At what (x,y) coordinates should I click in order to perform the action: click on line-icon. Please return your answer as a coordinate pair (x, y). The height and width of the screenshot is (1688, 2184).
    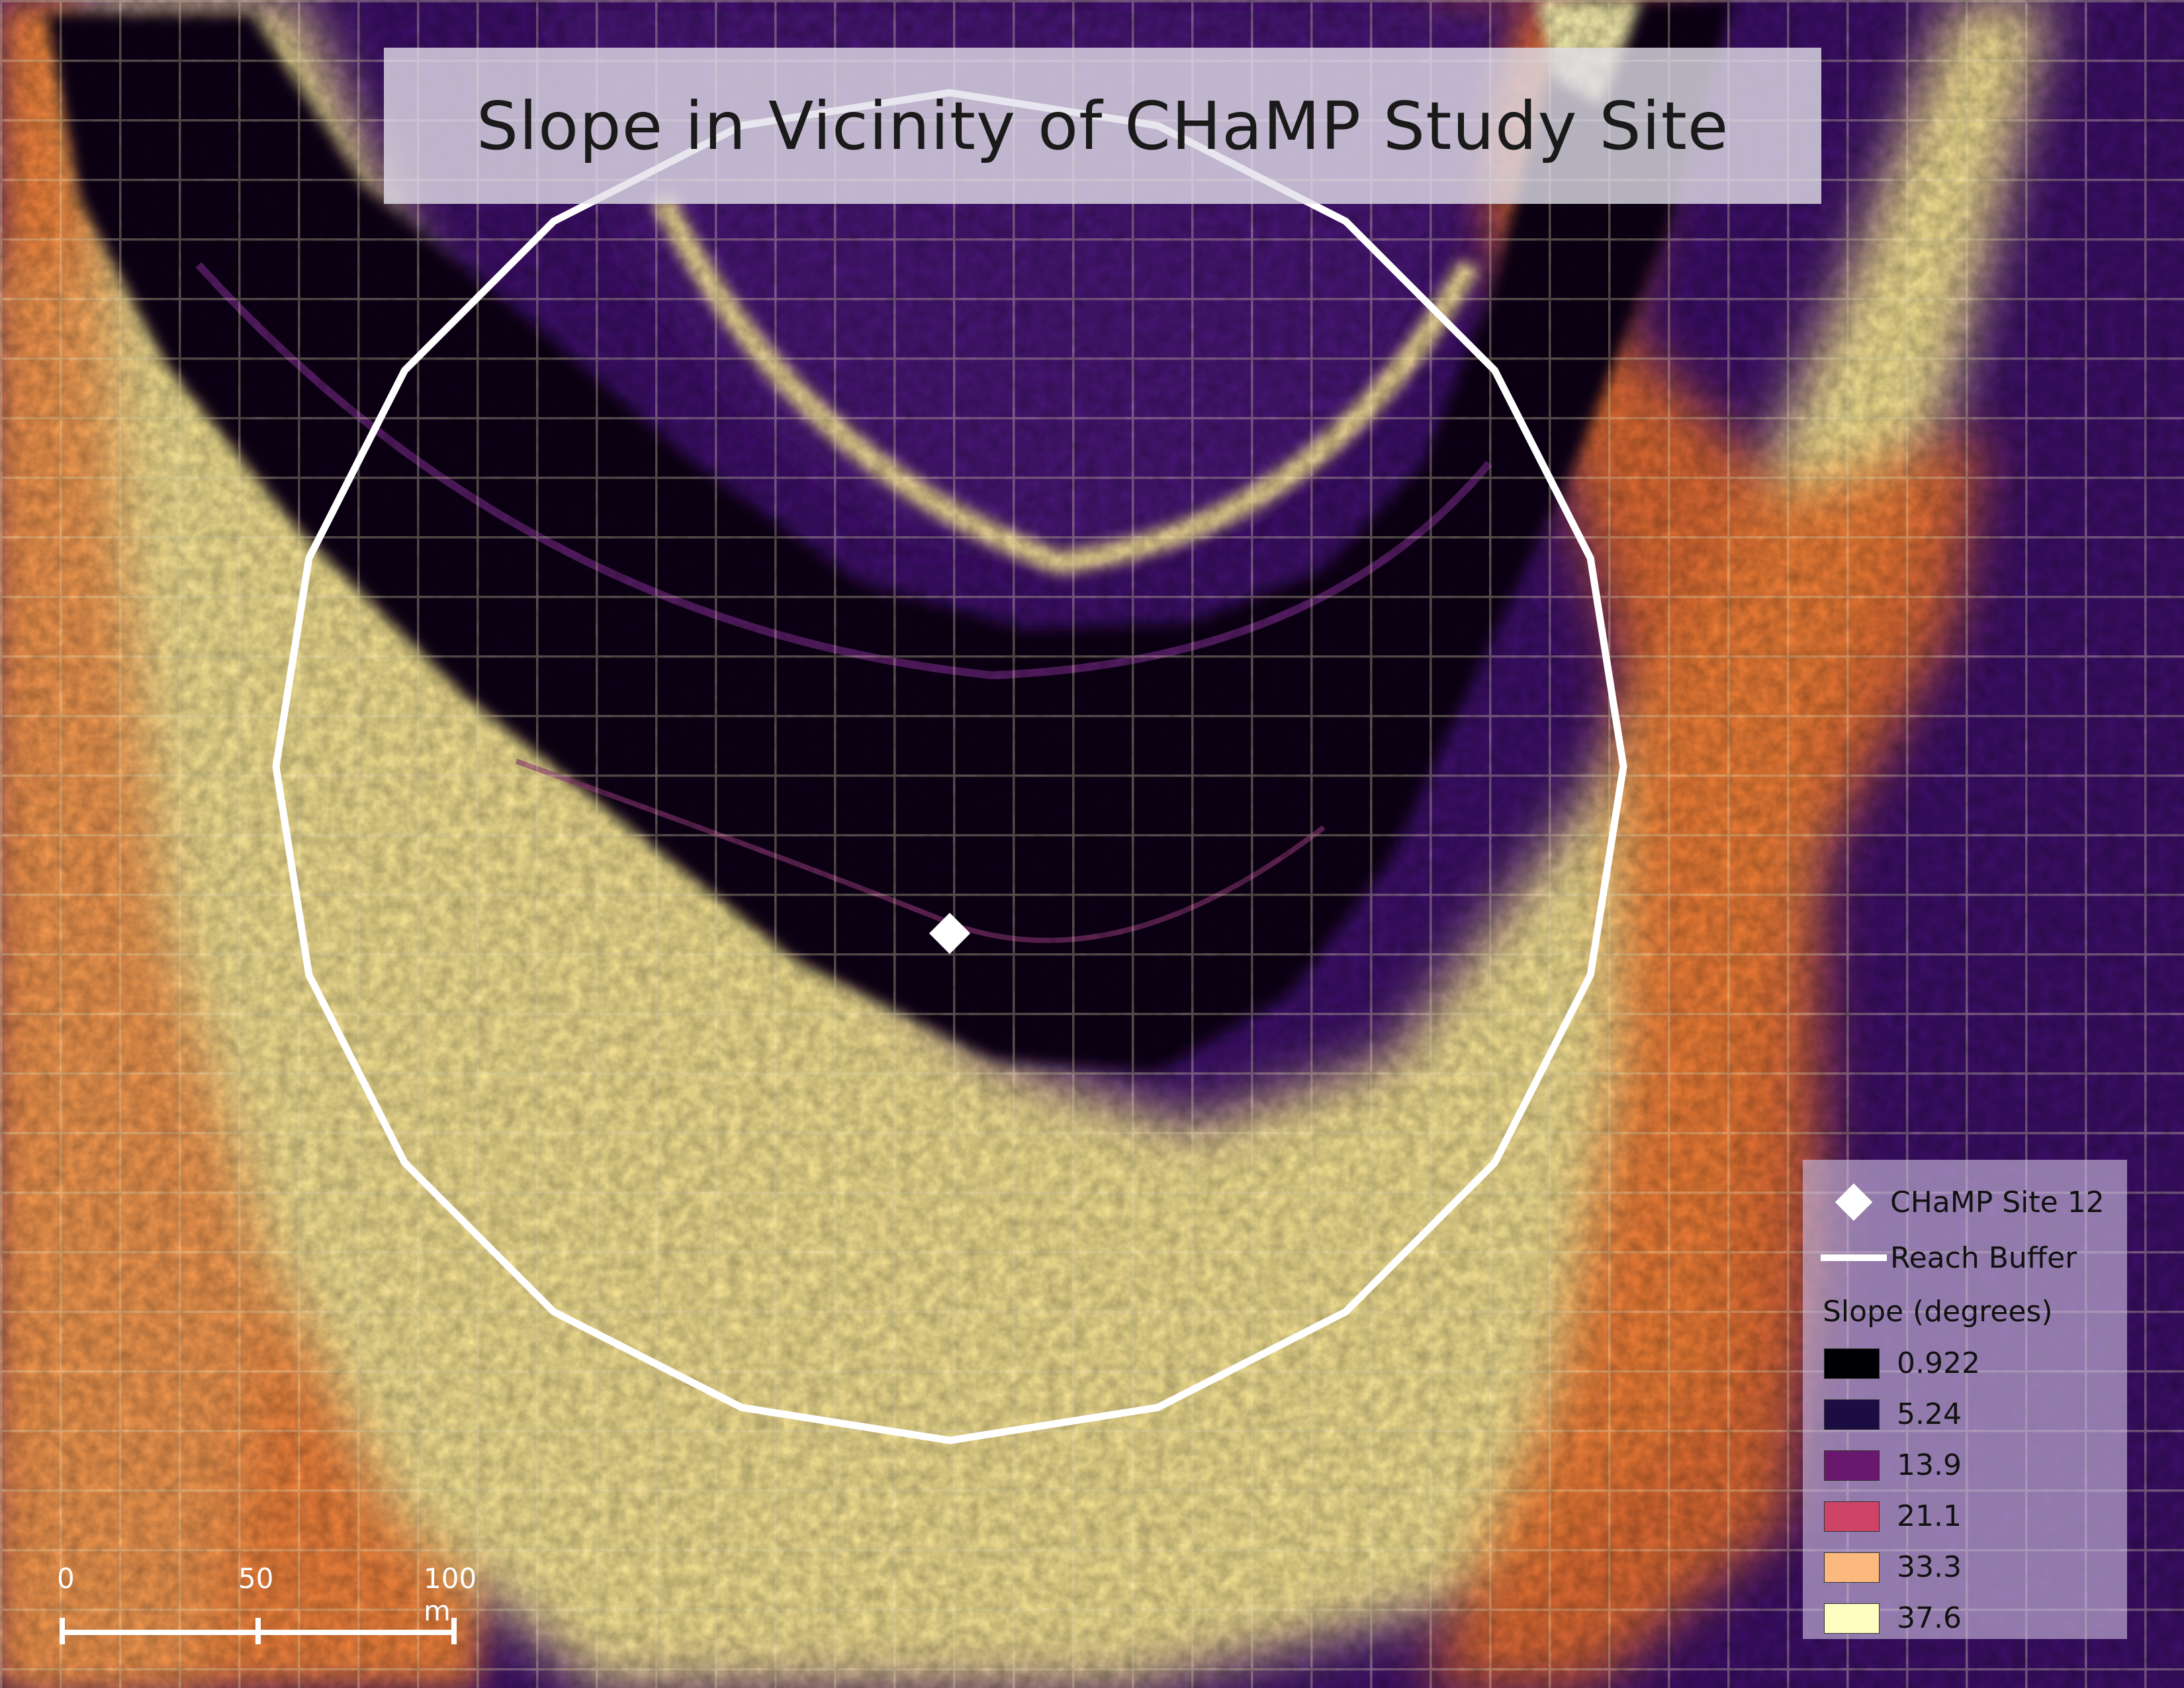
    Looking at the image, I should click on (1854, 1257).